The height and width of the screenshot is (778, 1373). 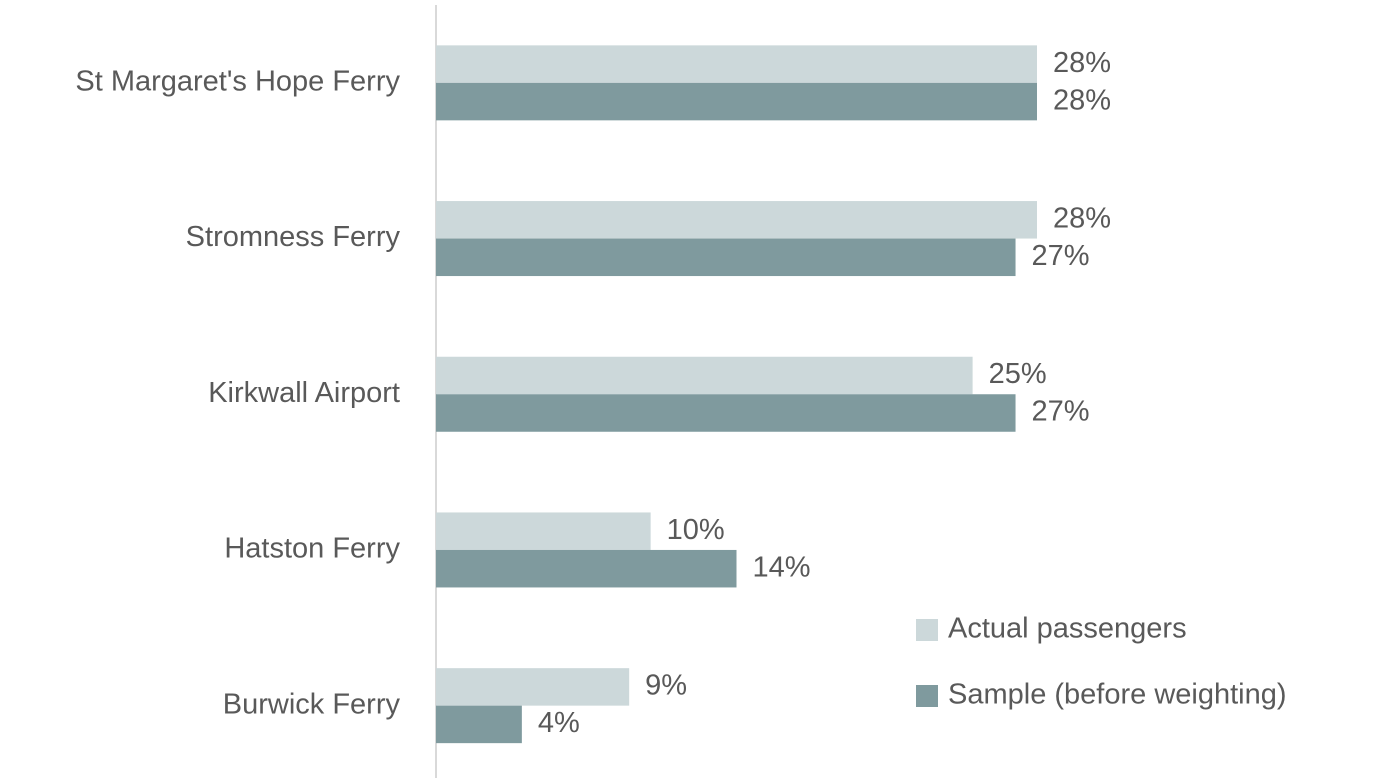 What do you see at coordinates (1018, 374) in the screenshot?
I see `data-label: 25%` at bounding box center [1018, 374].